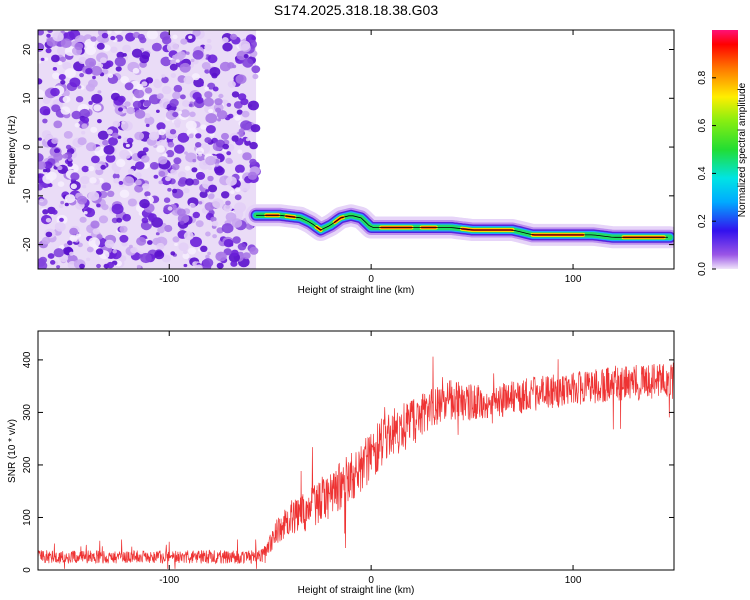 The height and width of the screenshot is (600, 750). Describe the element at coordinates (702, 173) in the screenshot. I see `colorbar-tick-label: 0.4` at that location.